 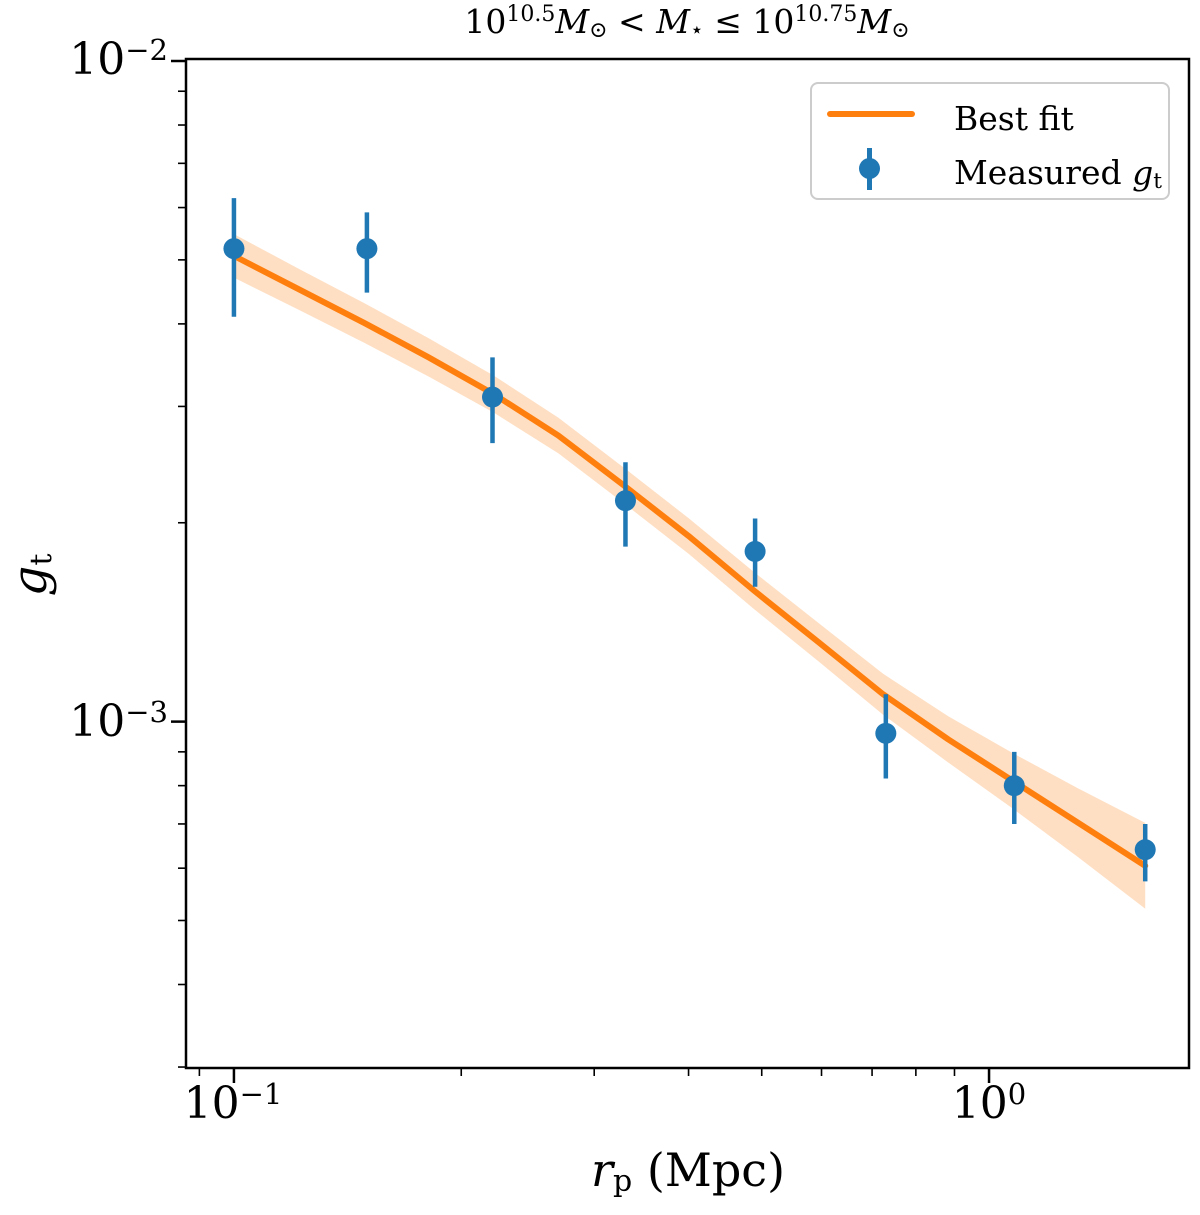 I want to click on plot-title: 1010.5M⊙ < M⋆ ≤ 1010.75M⊙, so click(x=687, y=22).